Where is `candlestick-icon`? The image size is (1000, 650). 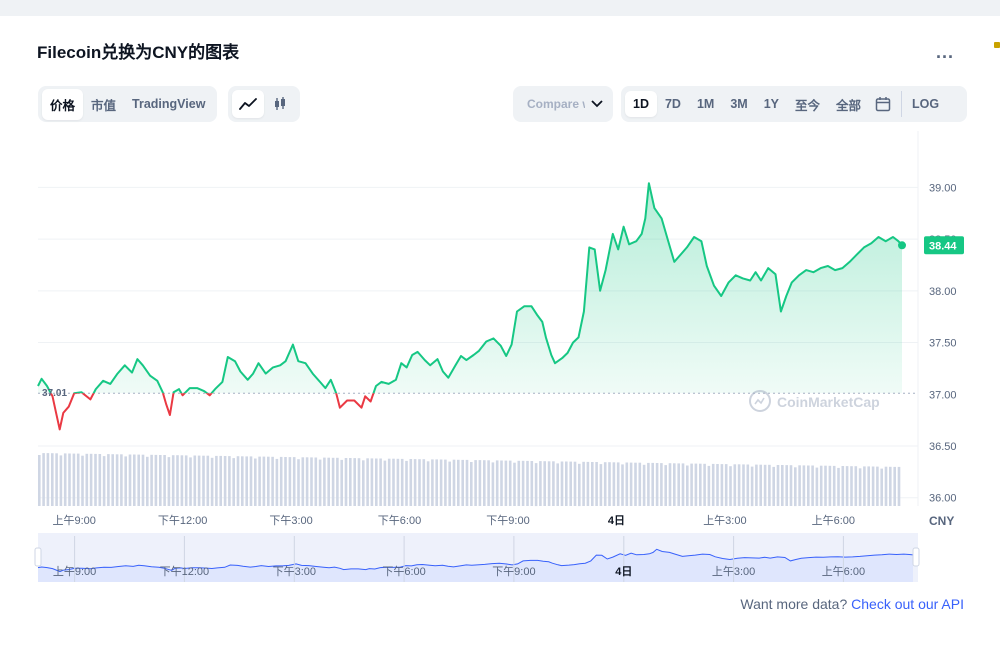
candlestick-icon is located at coordinates (280, 104).